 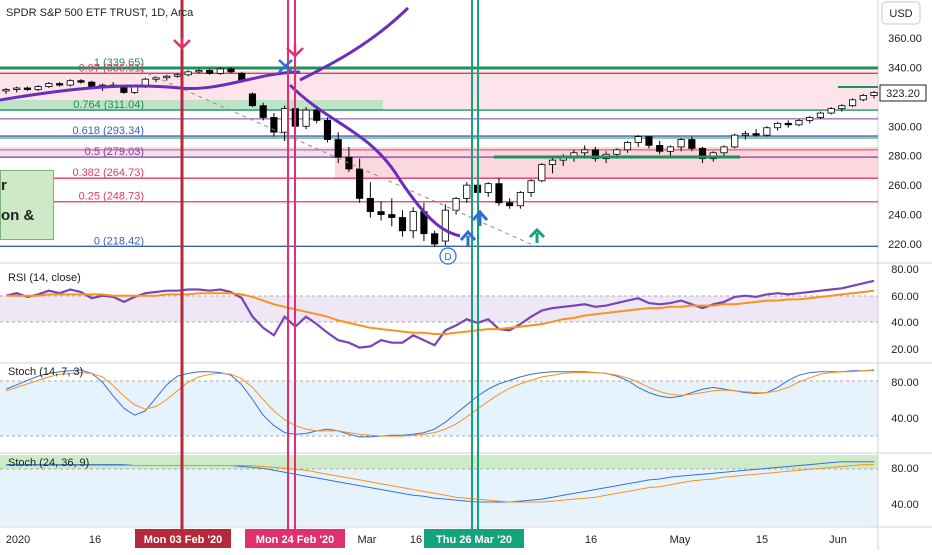 What do you see at coordinates (27, 205) in the screenshot?
I see `note-box: r on &` at bounding box center [27, 205].